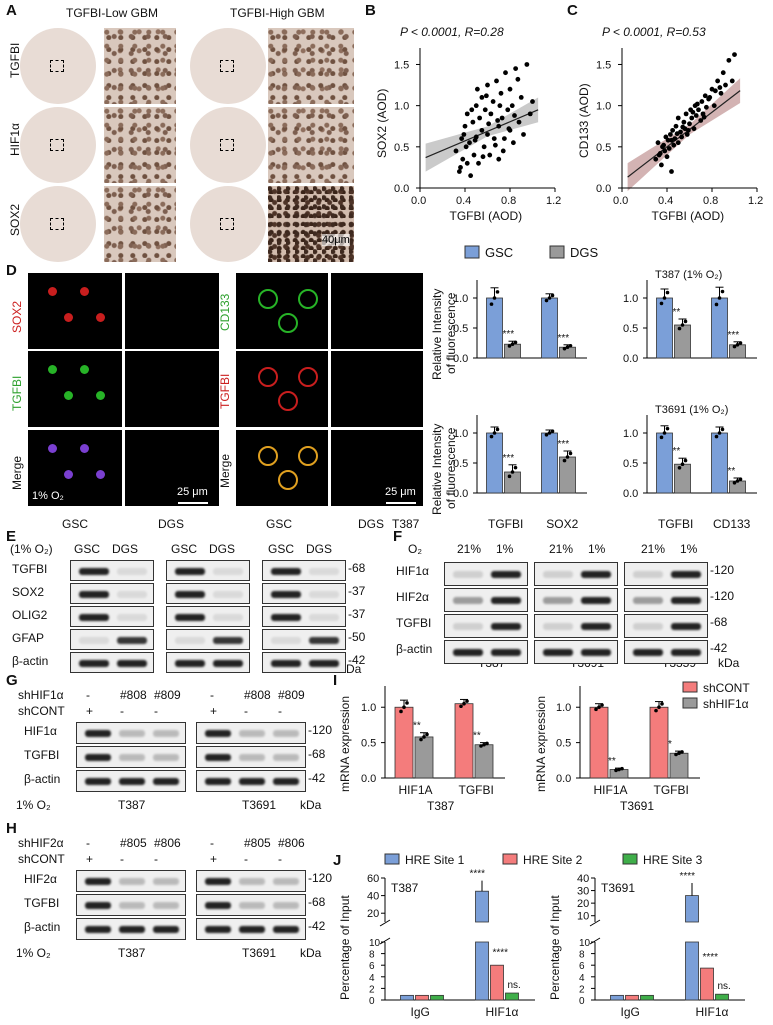 This screenshot has width=773, height=1025. I want to click on kda-unit: kDa, so click(729, 663).